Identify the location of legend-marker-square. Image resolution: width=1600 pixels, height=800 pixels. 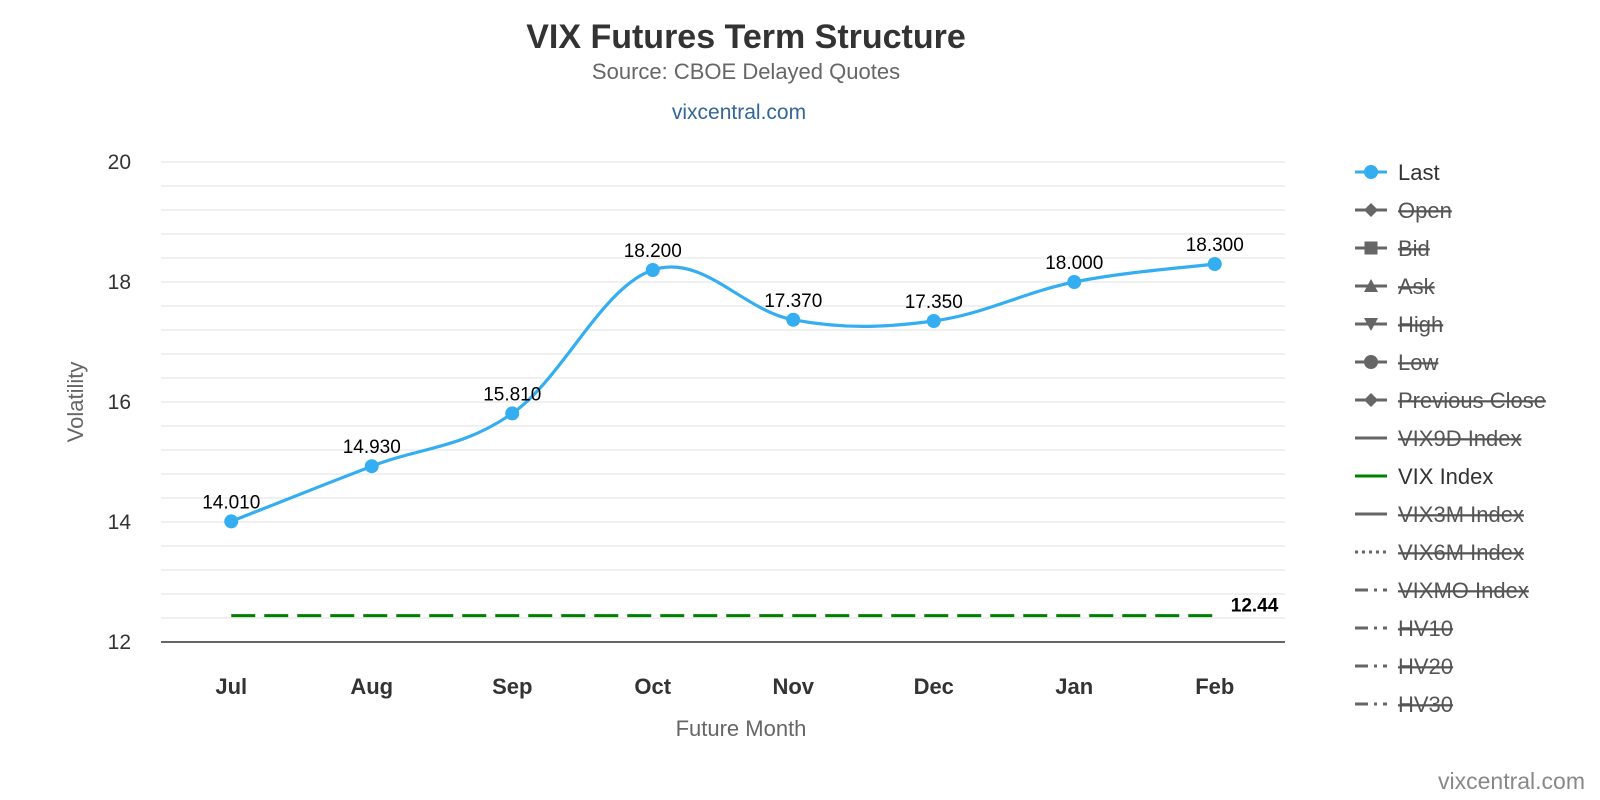
(1371, 248).